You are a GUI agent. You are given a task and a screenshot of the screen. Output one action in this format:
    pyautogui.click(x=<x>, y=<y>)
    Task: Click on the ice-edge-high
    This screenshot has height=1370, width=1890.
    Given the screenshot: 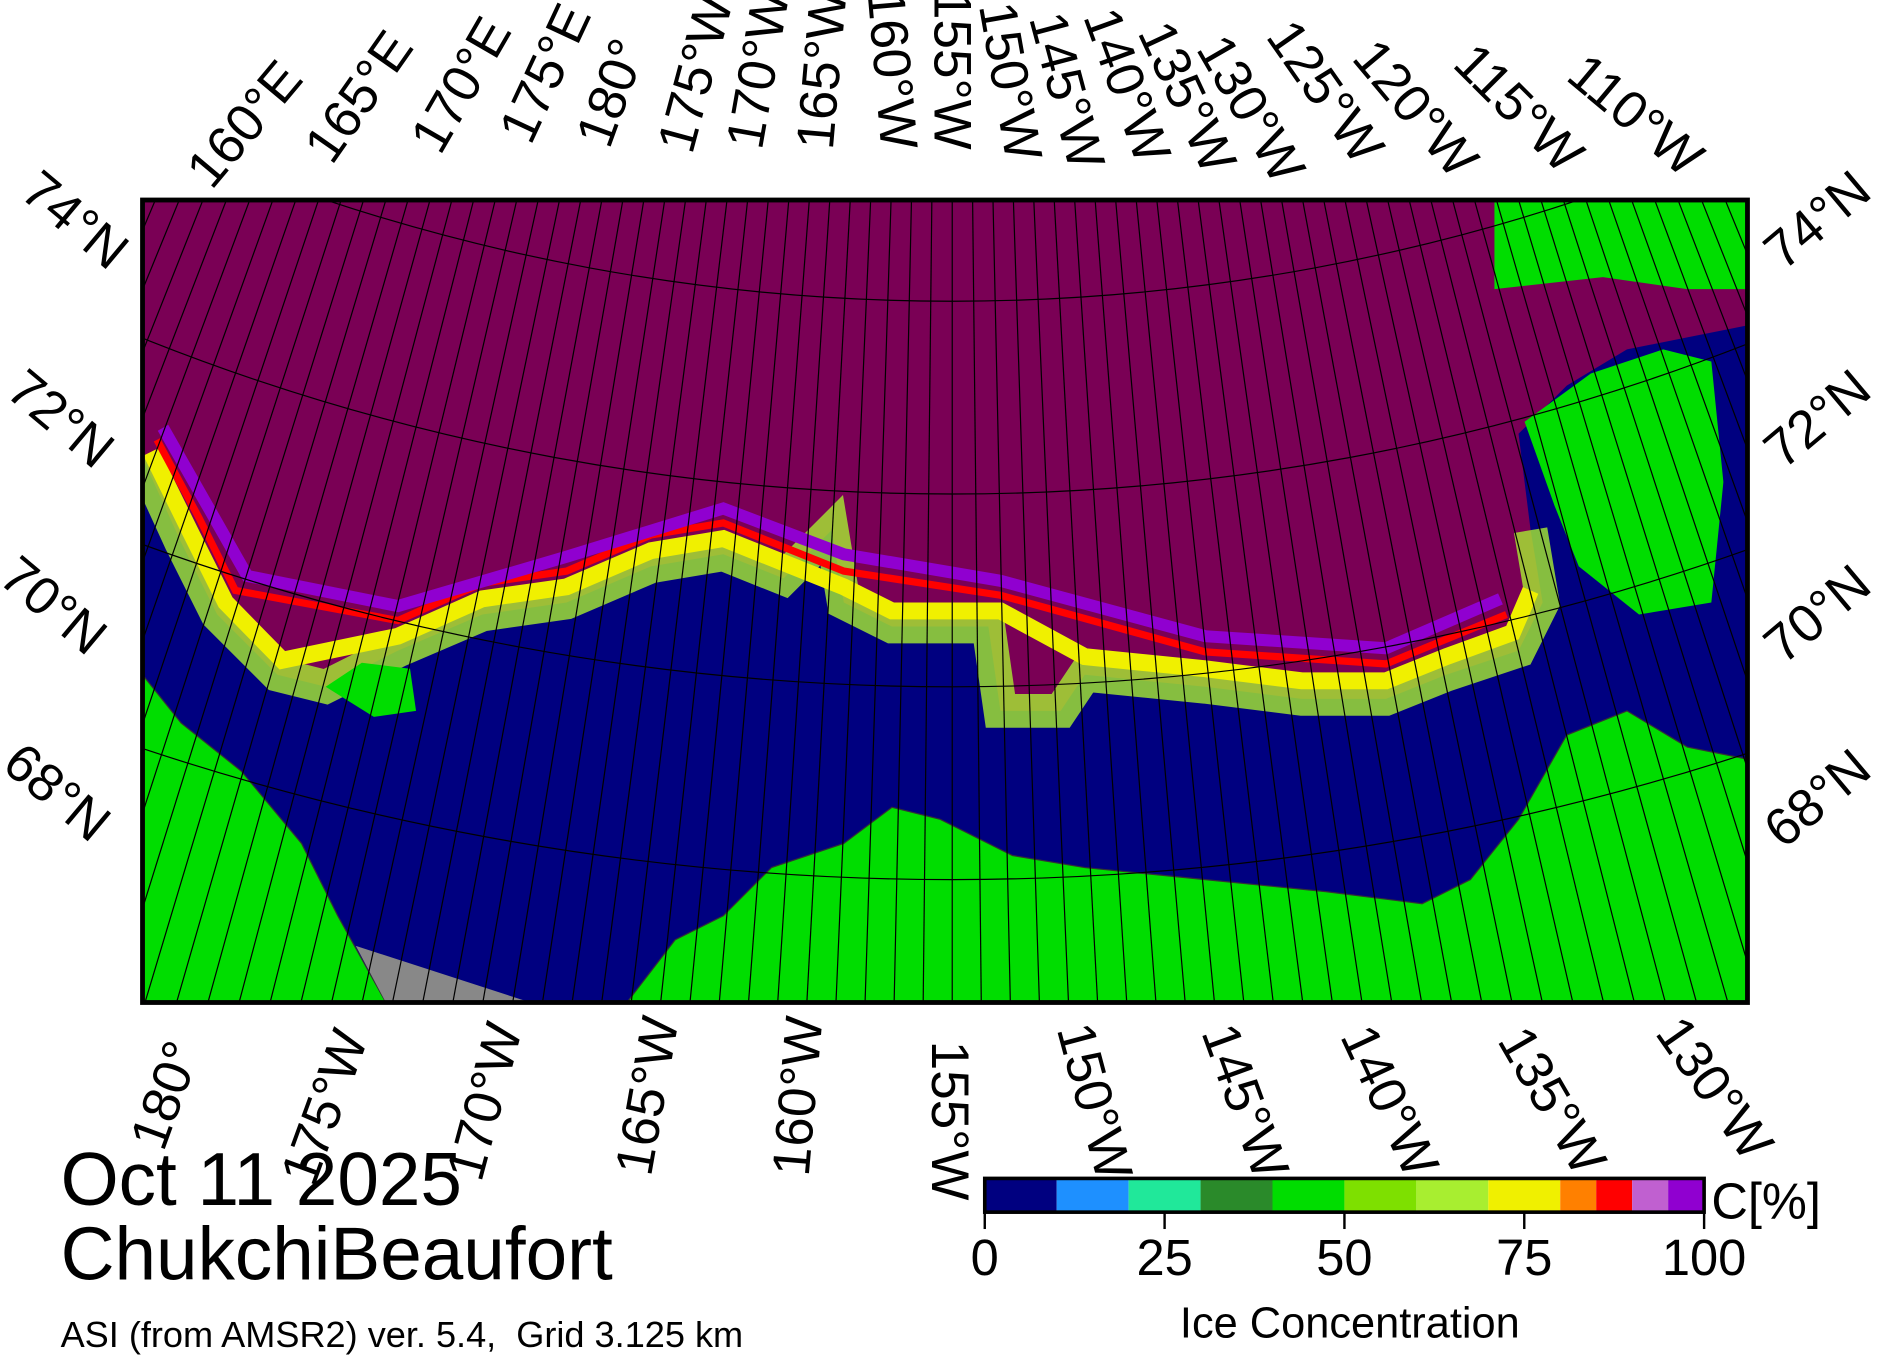 What is the action you would take?
    pyautogui.click(x=841, y=569)
    